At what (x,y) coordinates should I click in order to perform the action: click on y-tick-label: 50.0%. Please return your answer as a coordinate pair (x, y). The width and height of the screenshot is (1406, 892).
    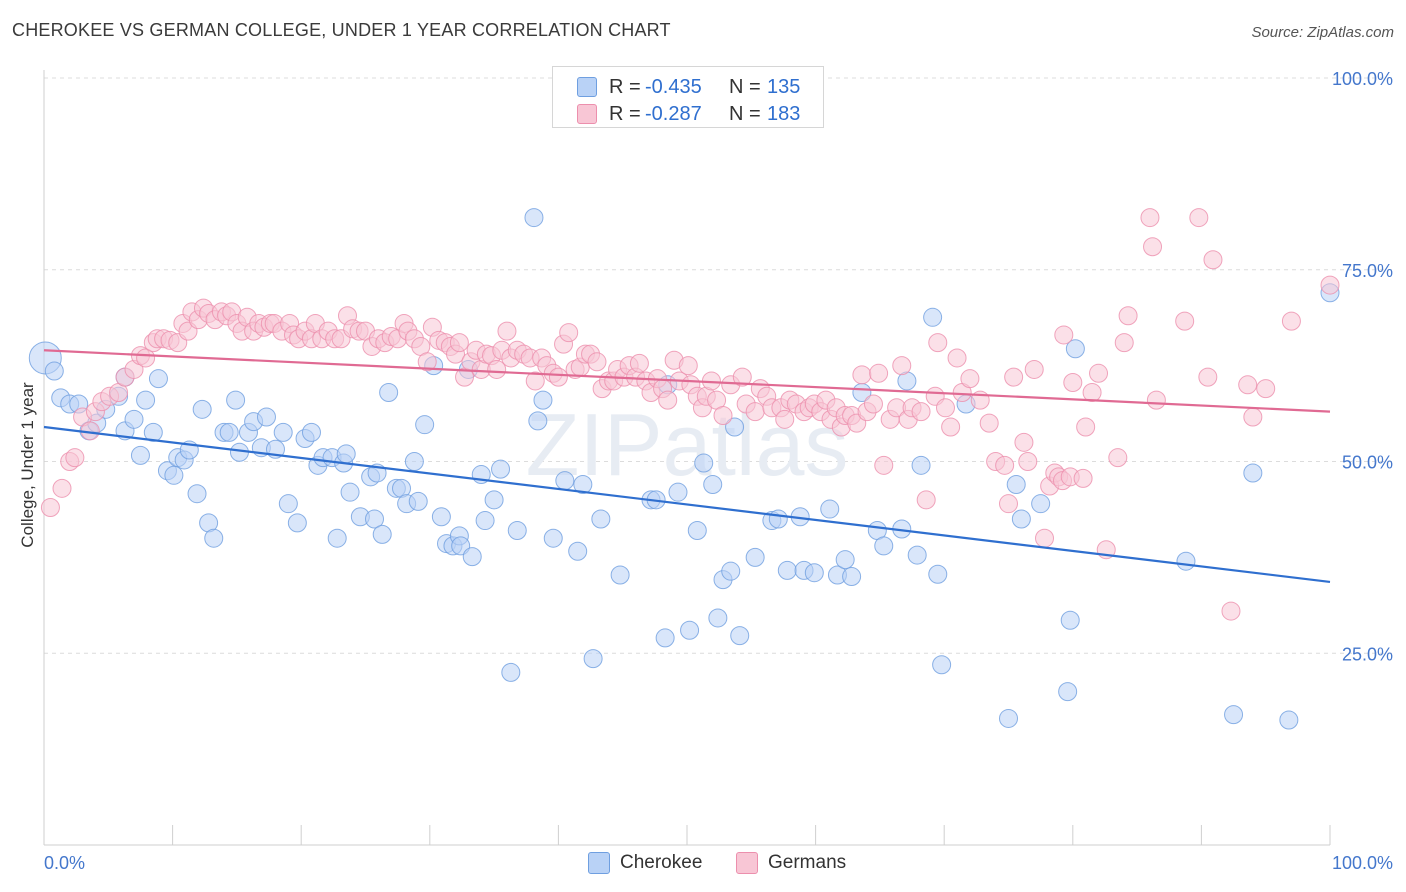
    Looking at the image, I should click on (1367, 463).